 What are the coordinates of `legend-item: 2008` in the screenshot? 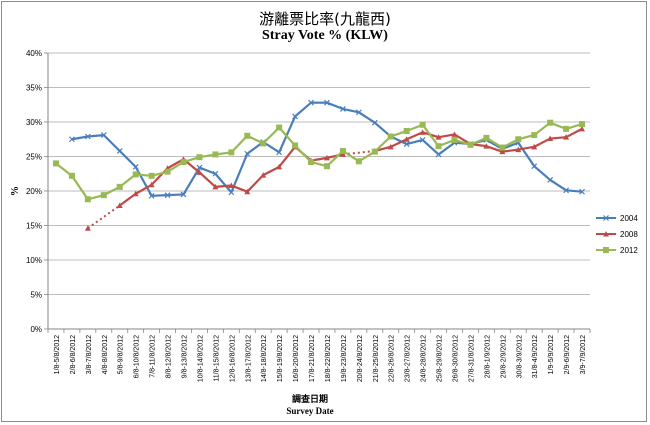 It's located at (617, 234).